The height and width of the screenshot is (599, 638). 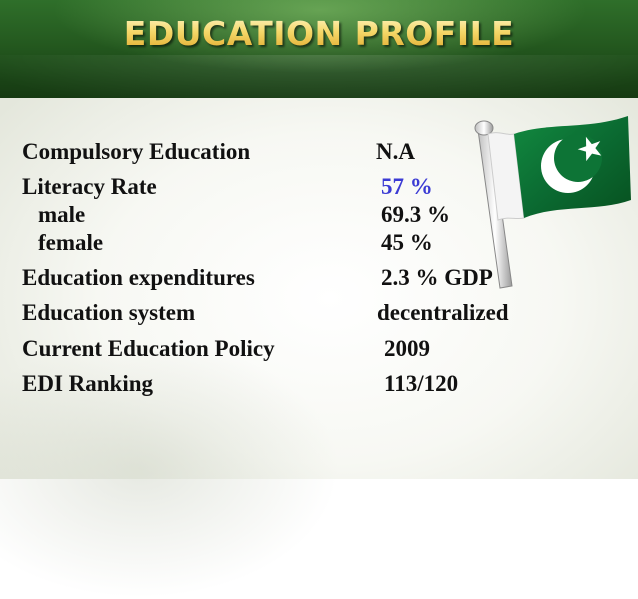 I want to click on row-value: 57 %, so click(x=407, y=186).